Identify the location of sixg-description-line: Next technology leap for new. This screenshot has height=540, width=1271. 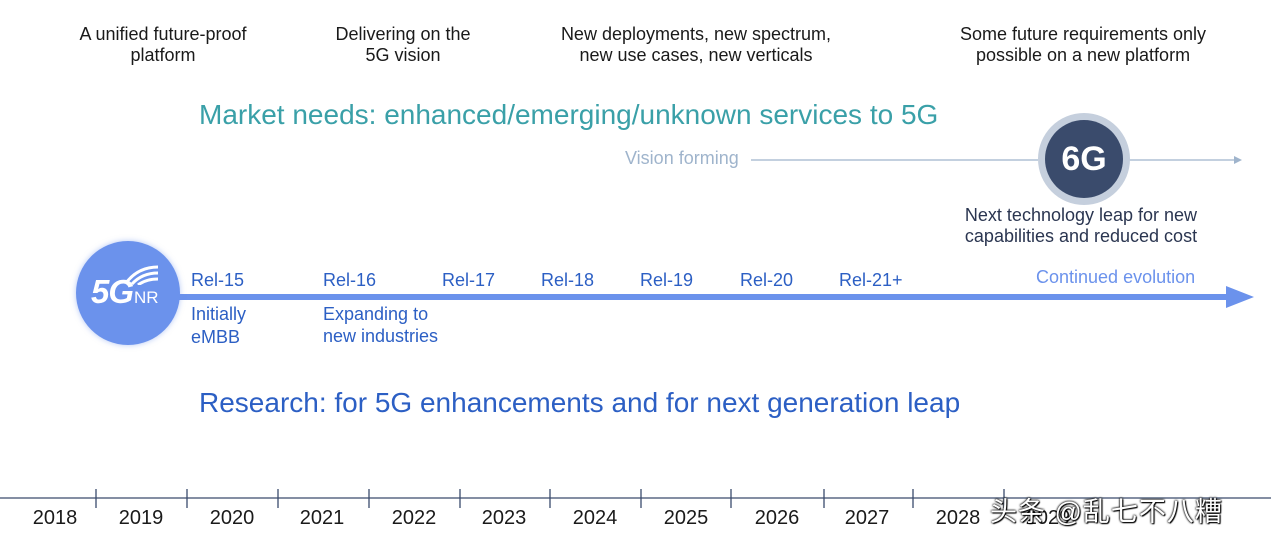
(1081, 215).